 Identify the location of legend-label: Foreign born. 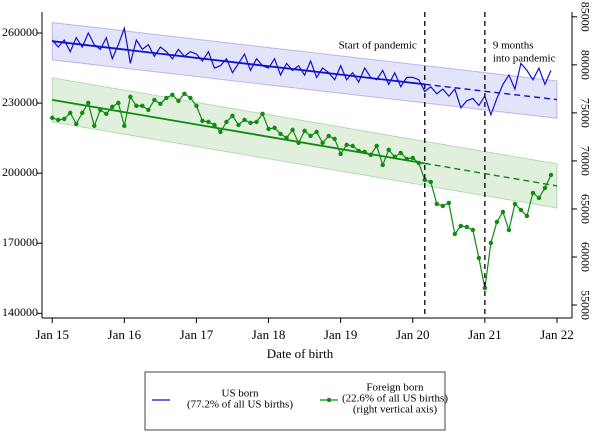
(395, 388).